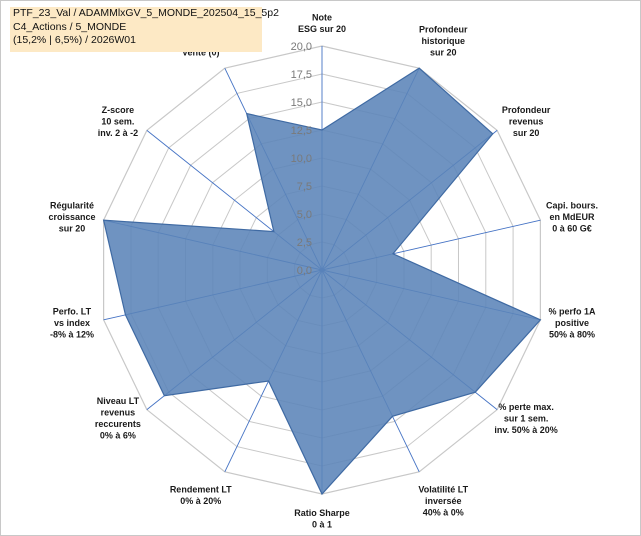 The width and height of the screenshot is (641, 536). Describe the element at coordinates (443, 501) in the screenshot. I see `axis-label-line: inversée` at that location.